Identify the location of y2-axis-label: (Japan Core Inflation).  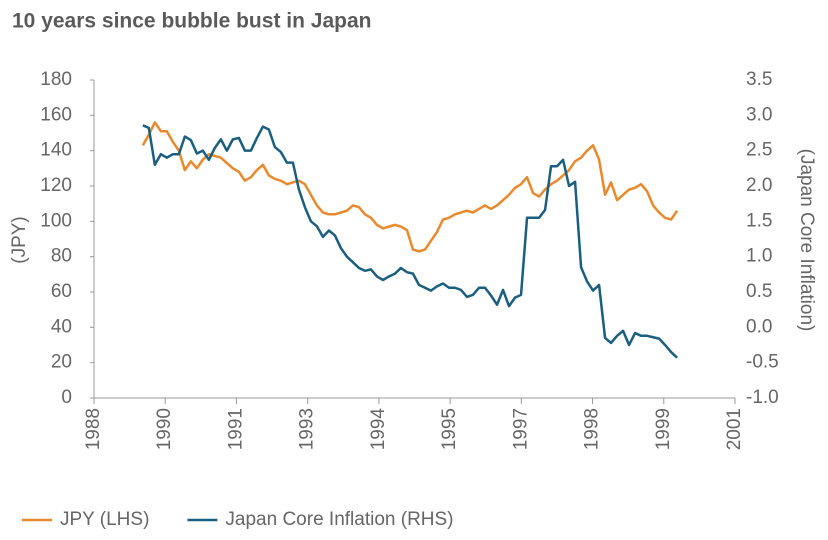
(806, 240).